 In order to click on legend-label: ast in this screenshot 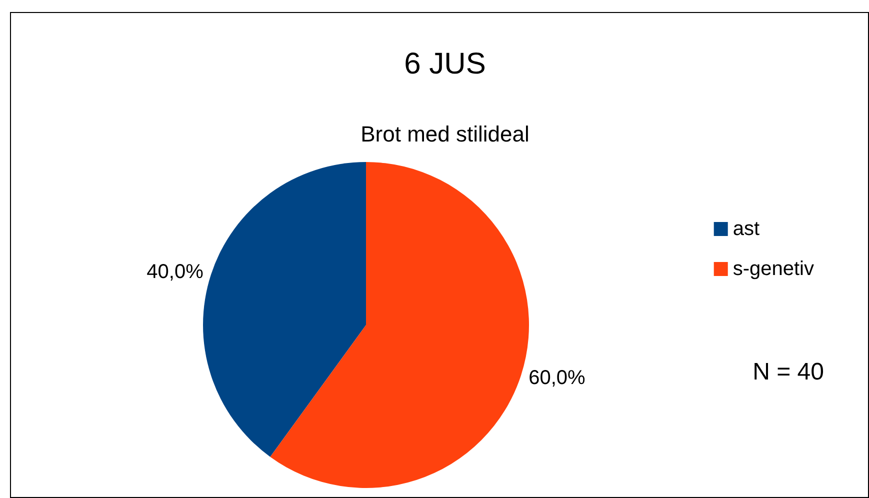, I will do `click(746, 229)`.